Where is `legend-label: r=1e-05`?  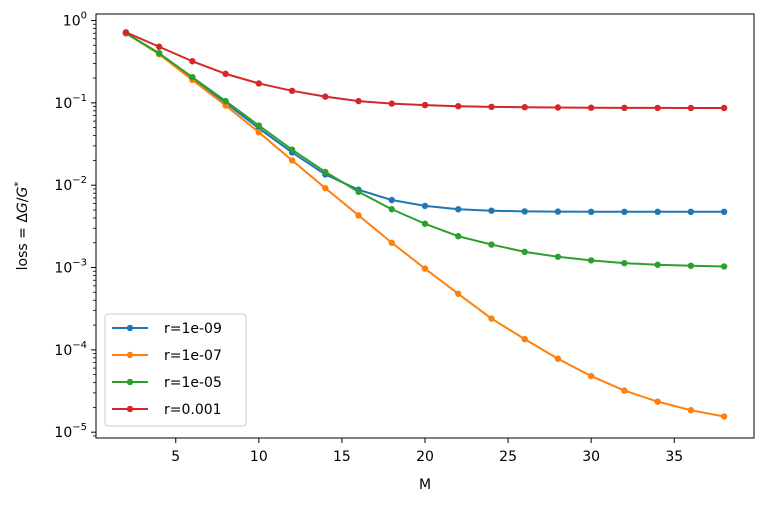 legend-label: r=1e-05 is located at coordinates (193, 383).